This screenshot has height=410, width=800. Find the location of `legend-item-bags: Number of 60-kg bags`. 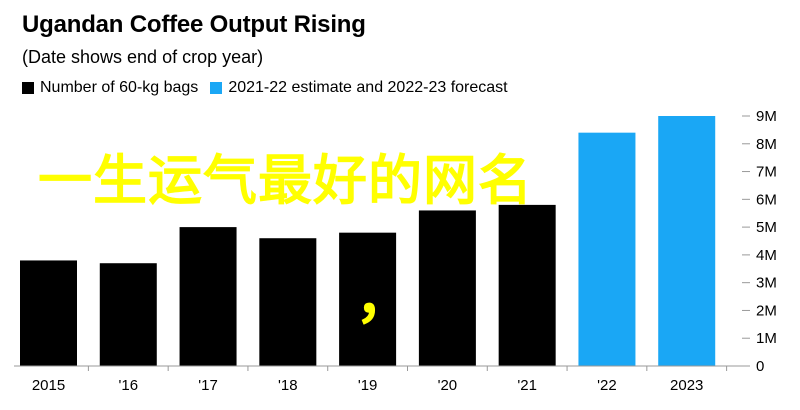

legend-item-bags: Number of 60-kg bags is located at coordinates (110, 88).